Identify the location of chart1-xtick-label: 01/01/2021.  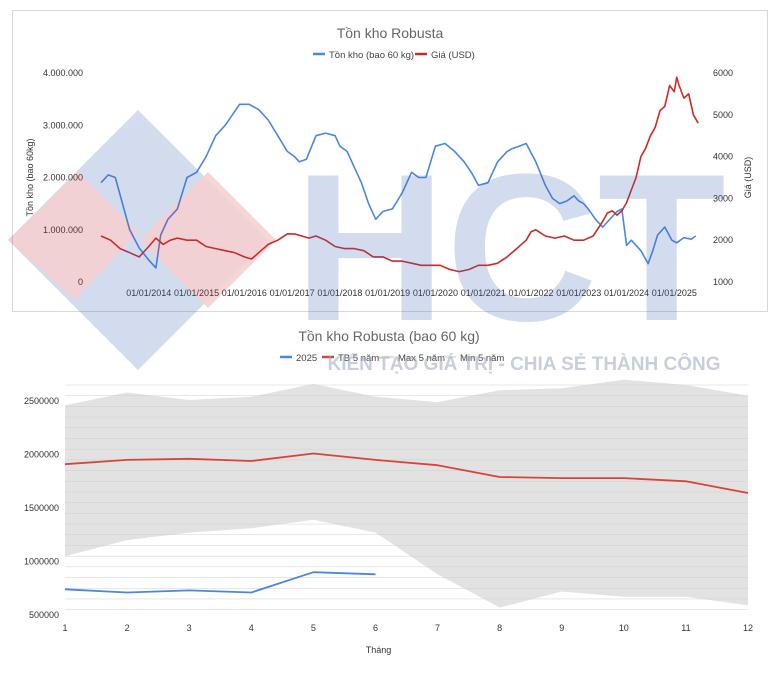
(483, 293).